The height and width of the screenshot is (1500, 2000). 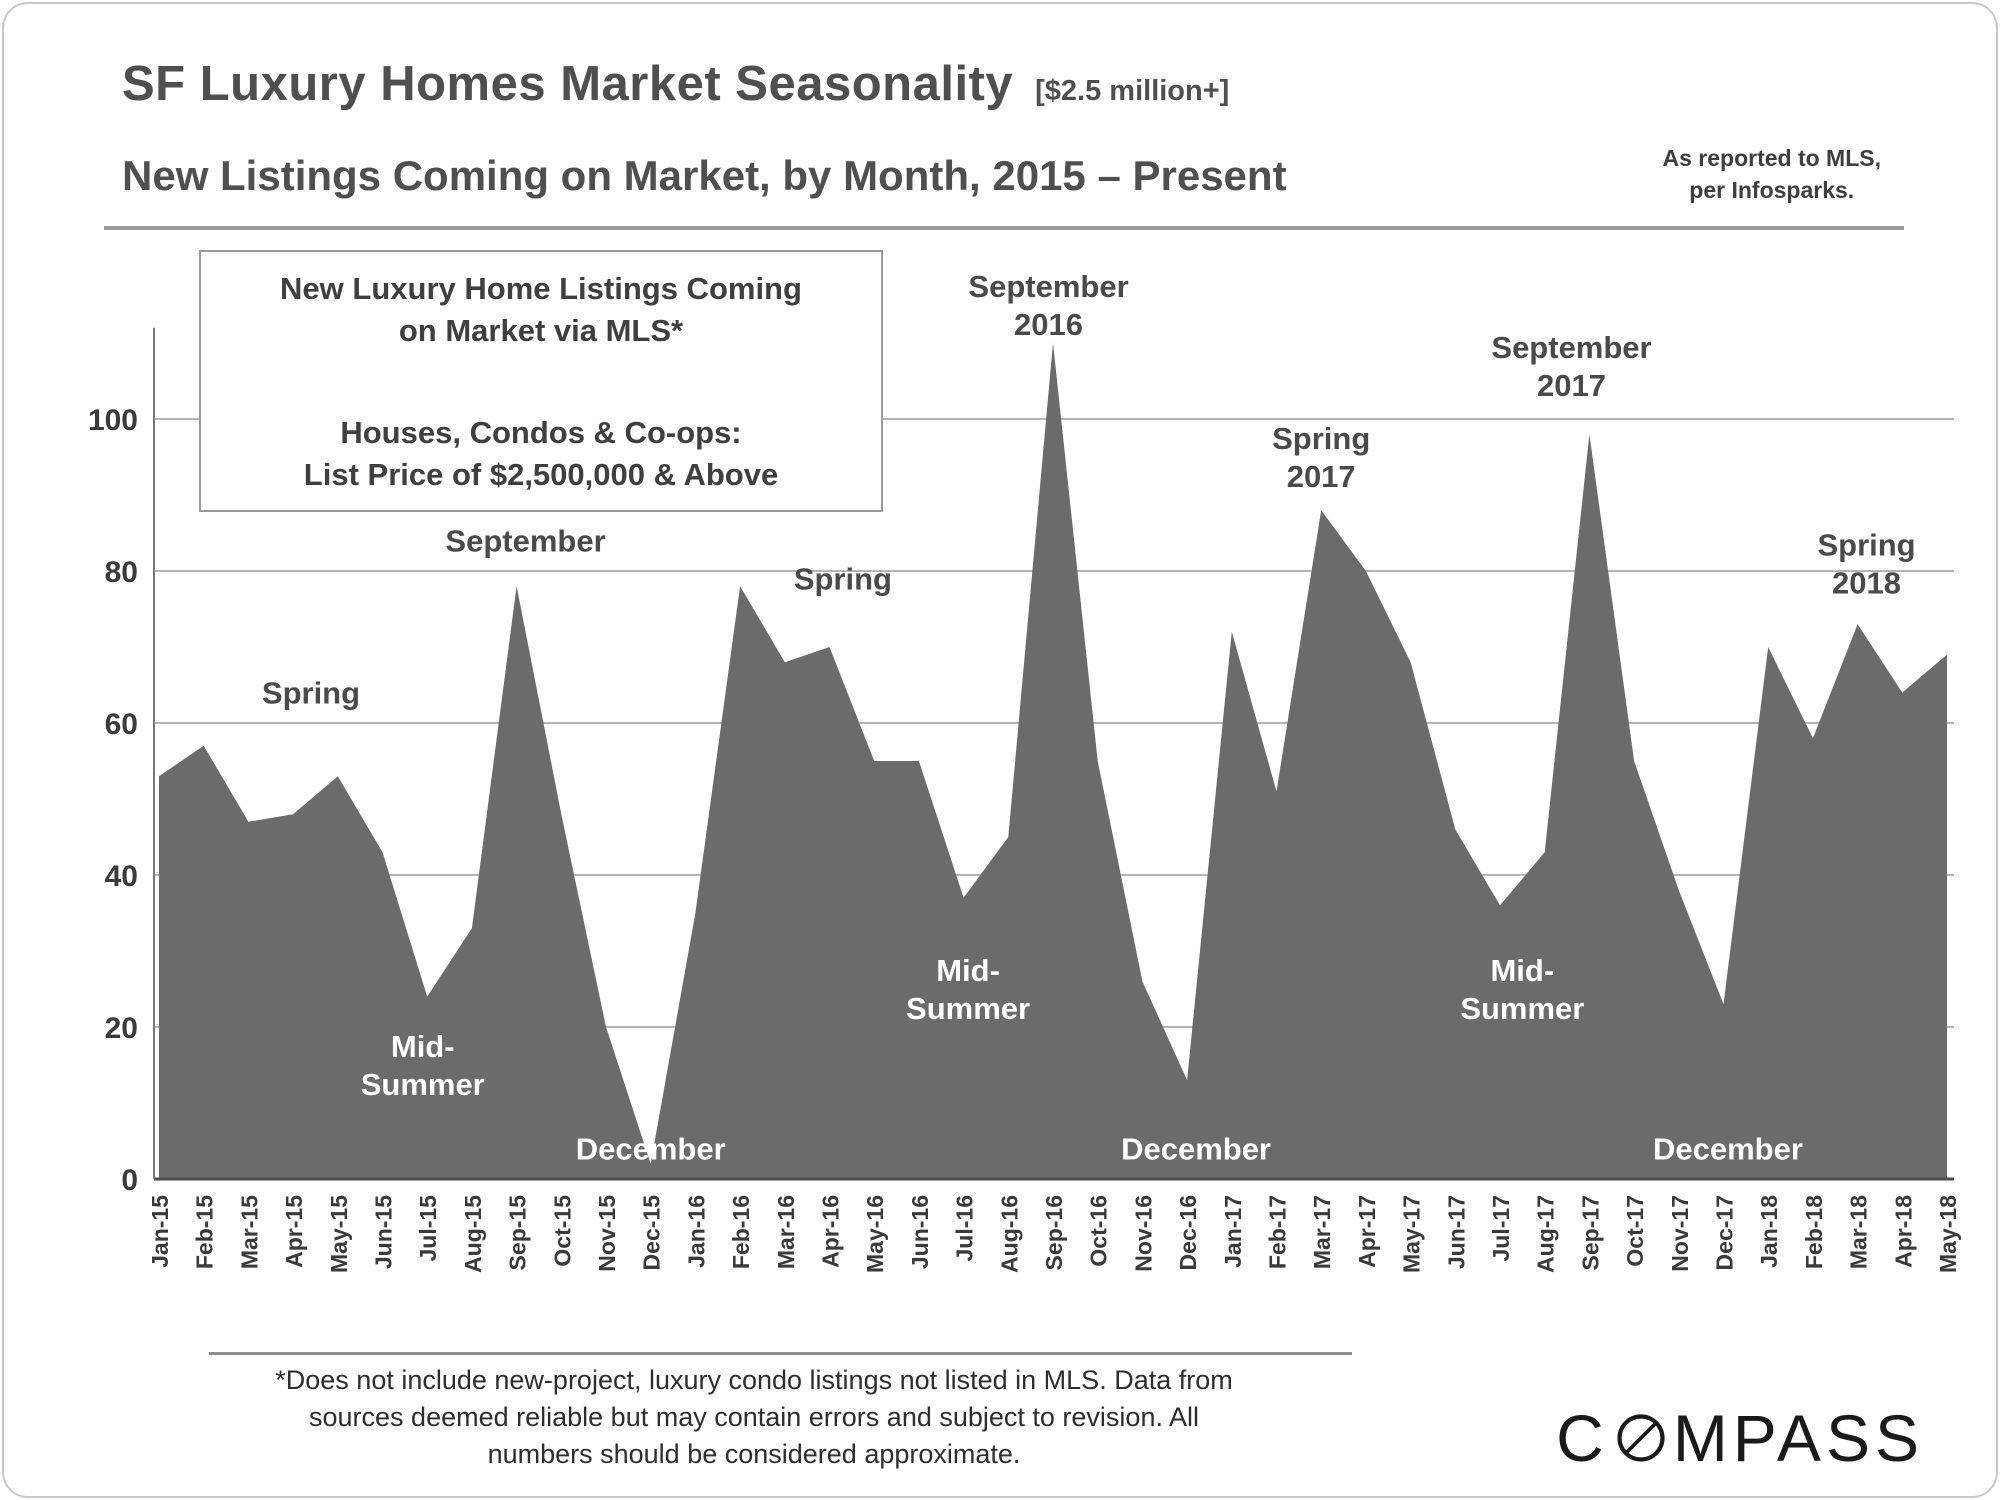 I want to click on x-tick-label: Apr-16, so click(x=831, y=1231).